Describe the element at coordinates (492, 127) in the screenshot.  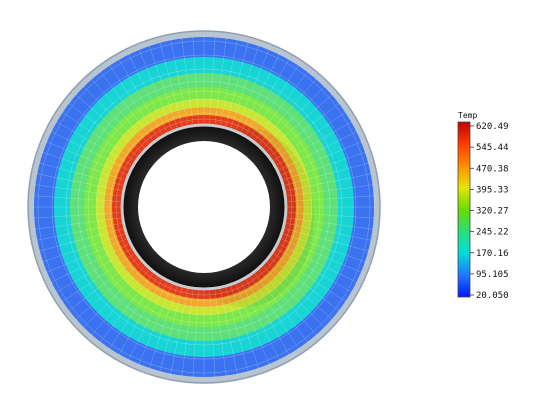
I see `legend-tick-label: 620.49` at that location.